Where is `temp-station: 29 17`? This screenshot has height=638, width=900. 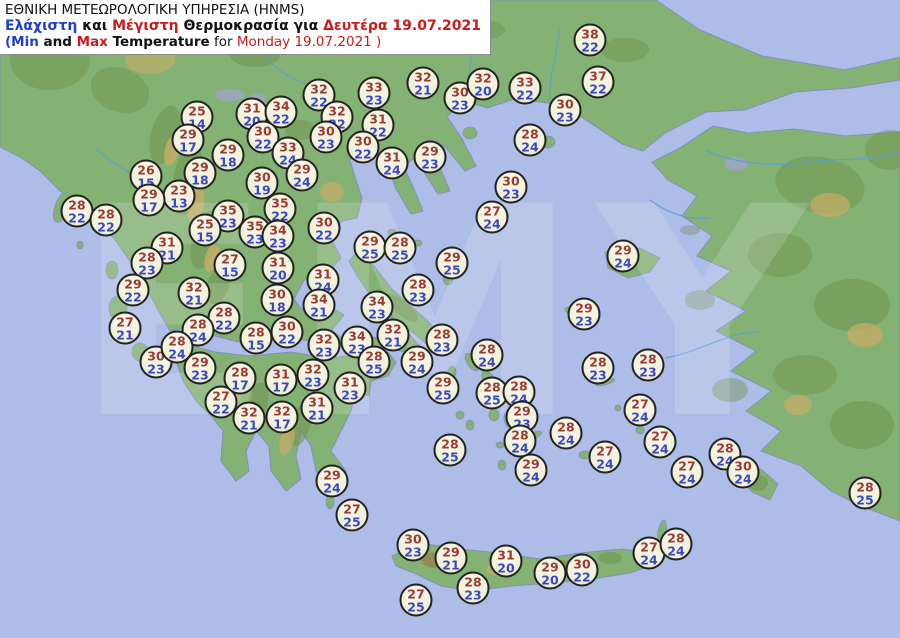 temp-station: 29 17 is located at coordinates (149, 200).